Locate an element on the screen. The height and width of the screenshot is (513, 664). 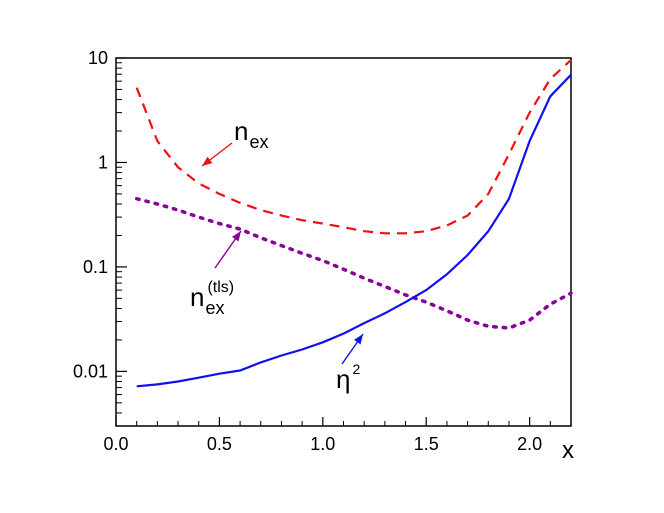
annotation-superscript: 2 is located at coordinates (356, 369).